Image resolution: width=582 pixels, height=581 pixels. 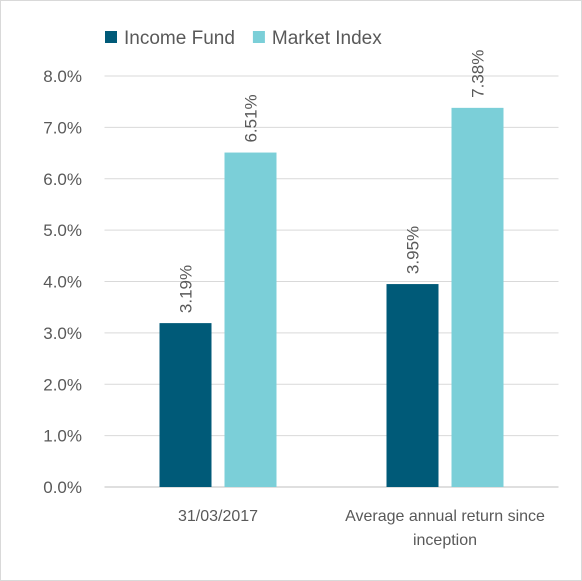 What do you see at coordinates (413, 250) in the screenshot?
I see `data-label: 3.95%` at bounding box center [413, 250].